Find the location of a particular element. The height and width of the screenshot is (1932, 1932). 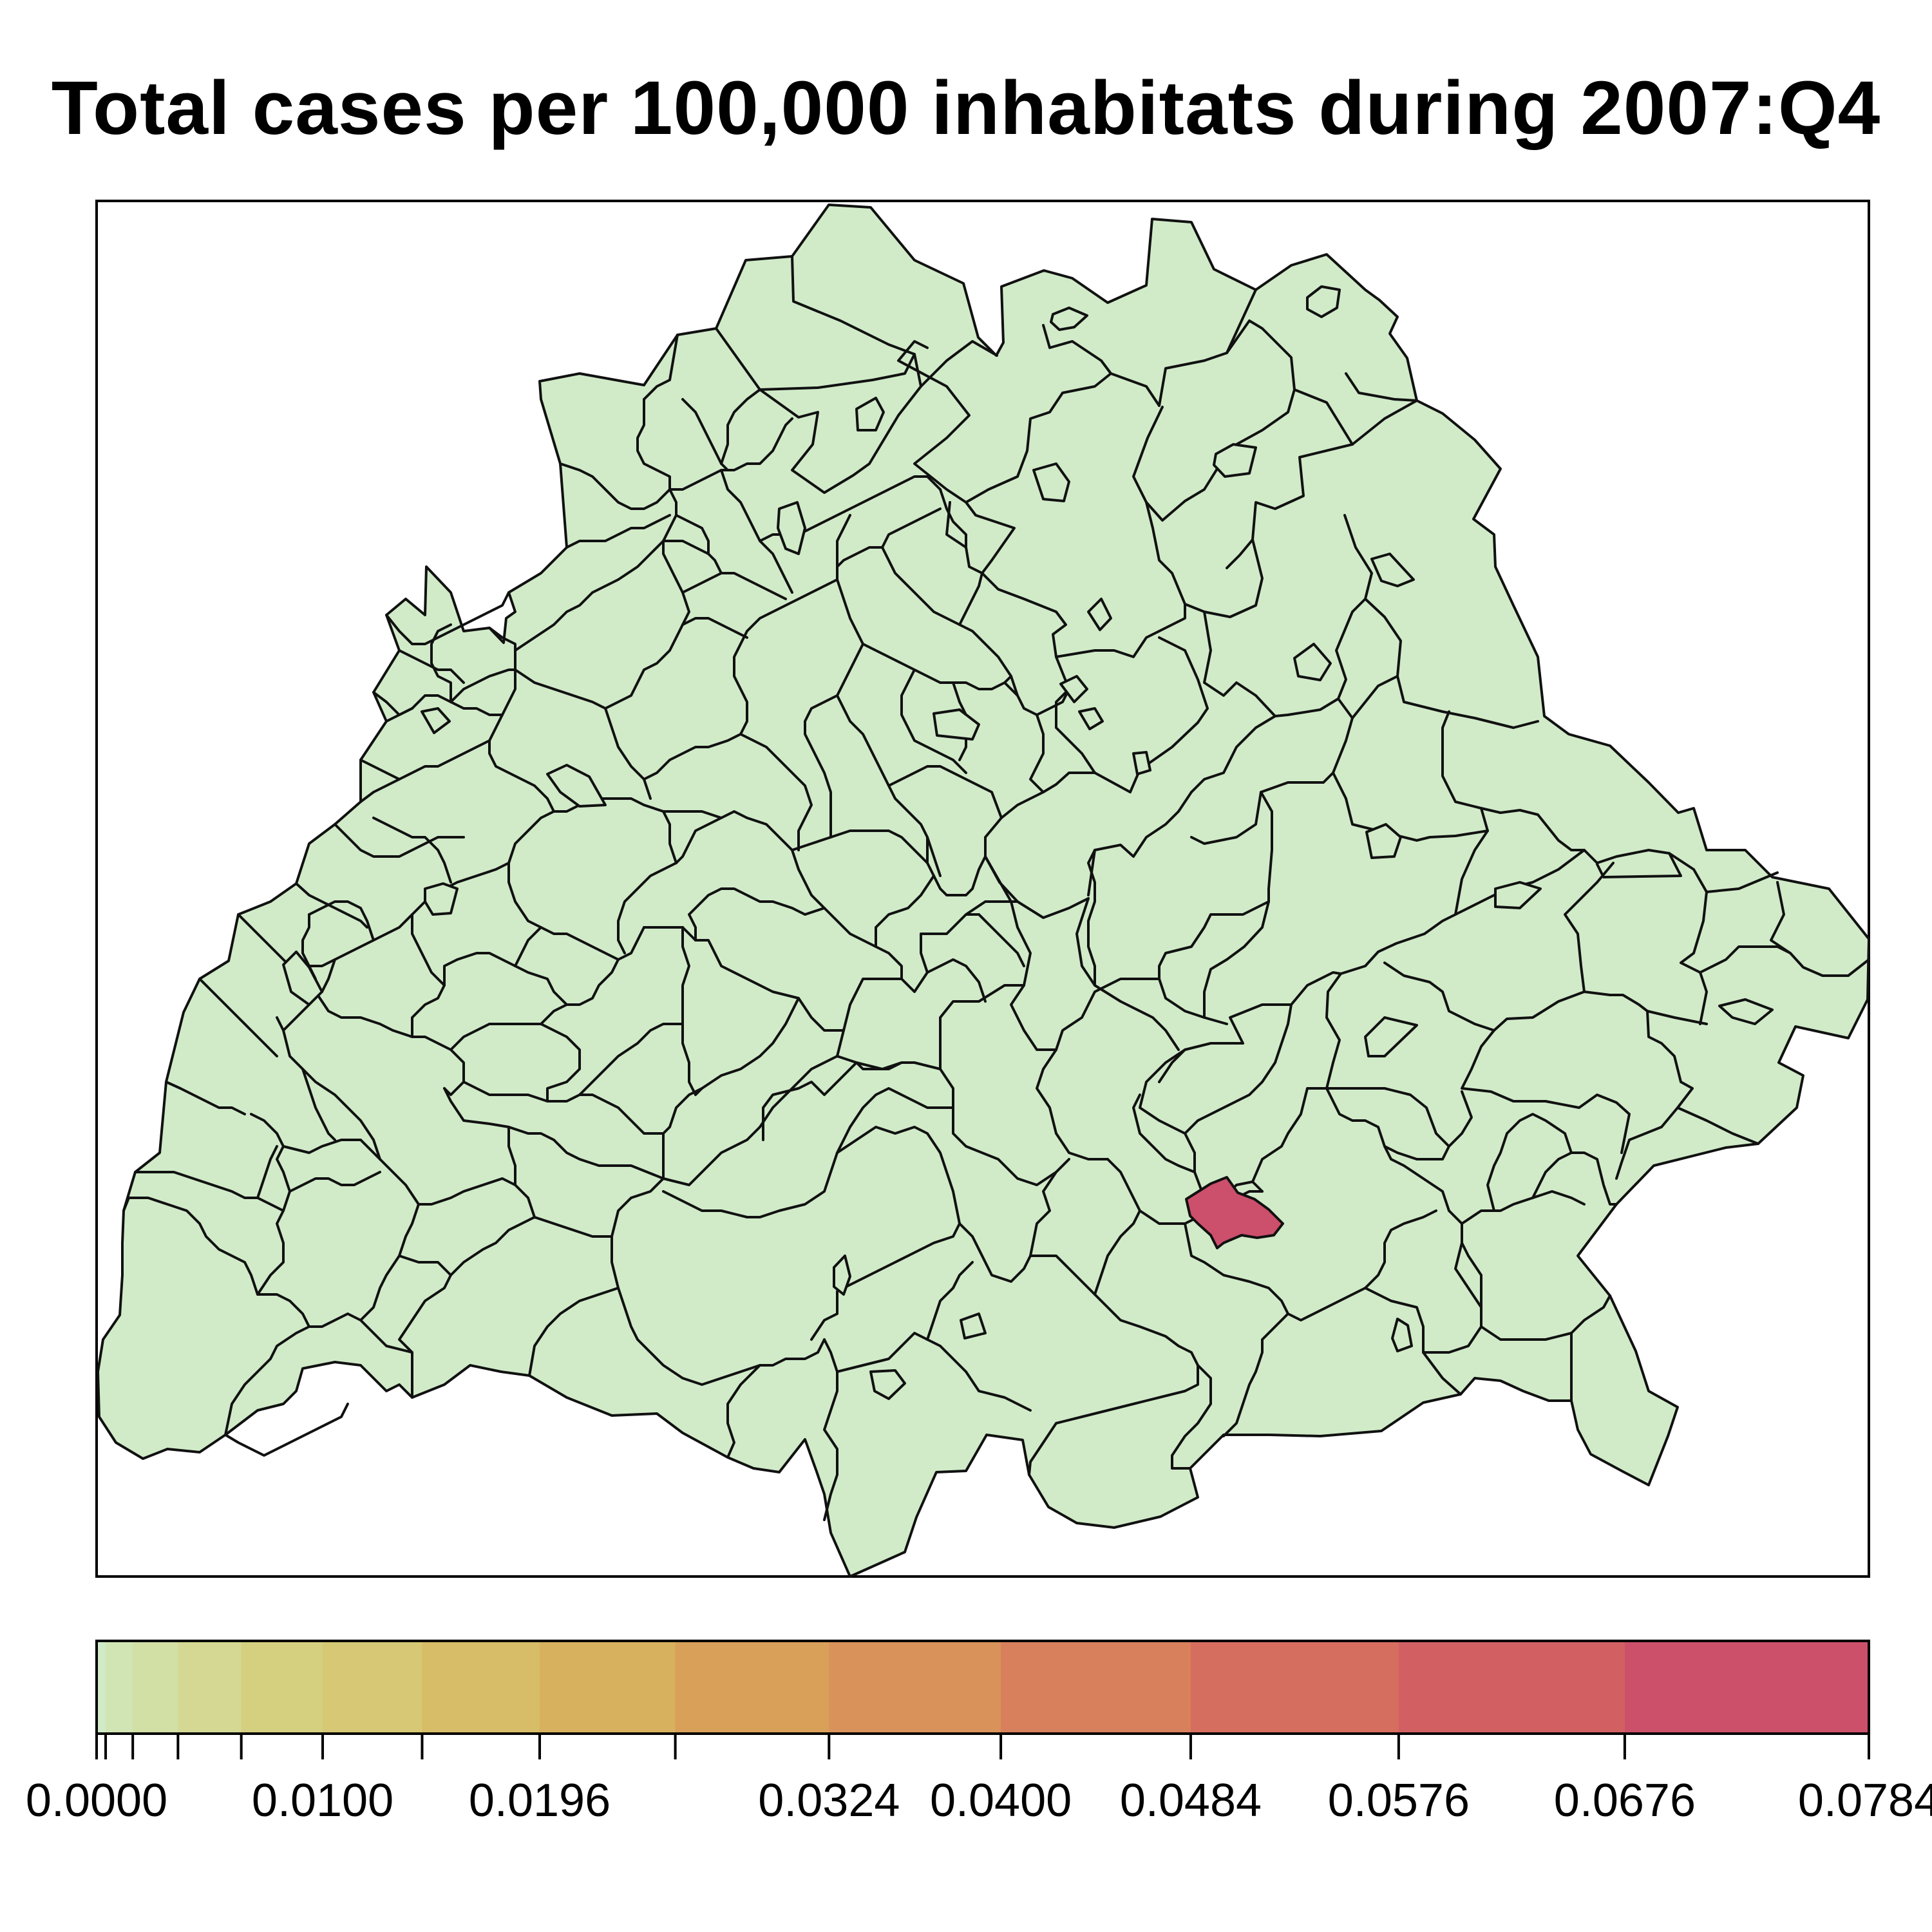

legend-tick-label: 0.0484 is located at coordinates (1191, 1801).